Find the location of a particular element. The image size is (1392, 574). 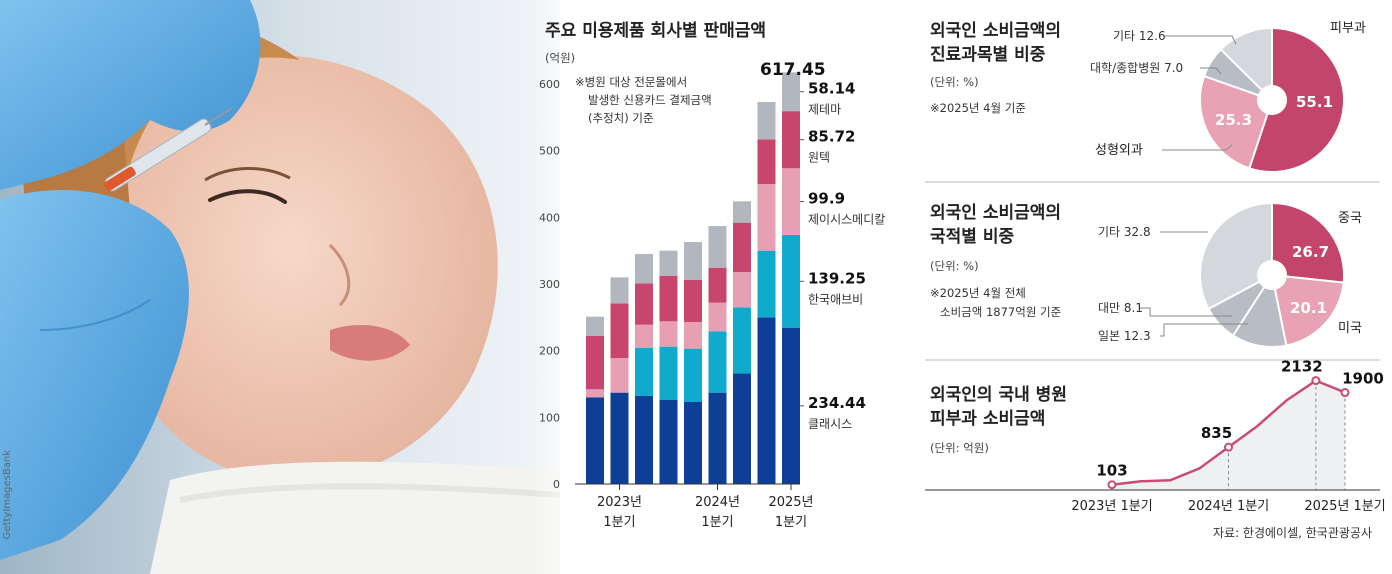

bar-y-tick: 0 is located at coordinates (556, 484).